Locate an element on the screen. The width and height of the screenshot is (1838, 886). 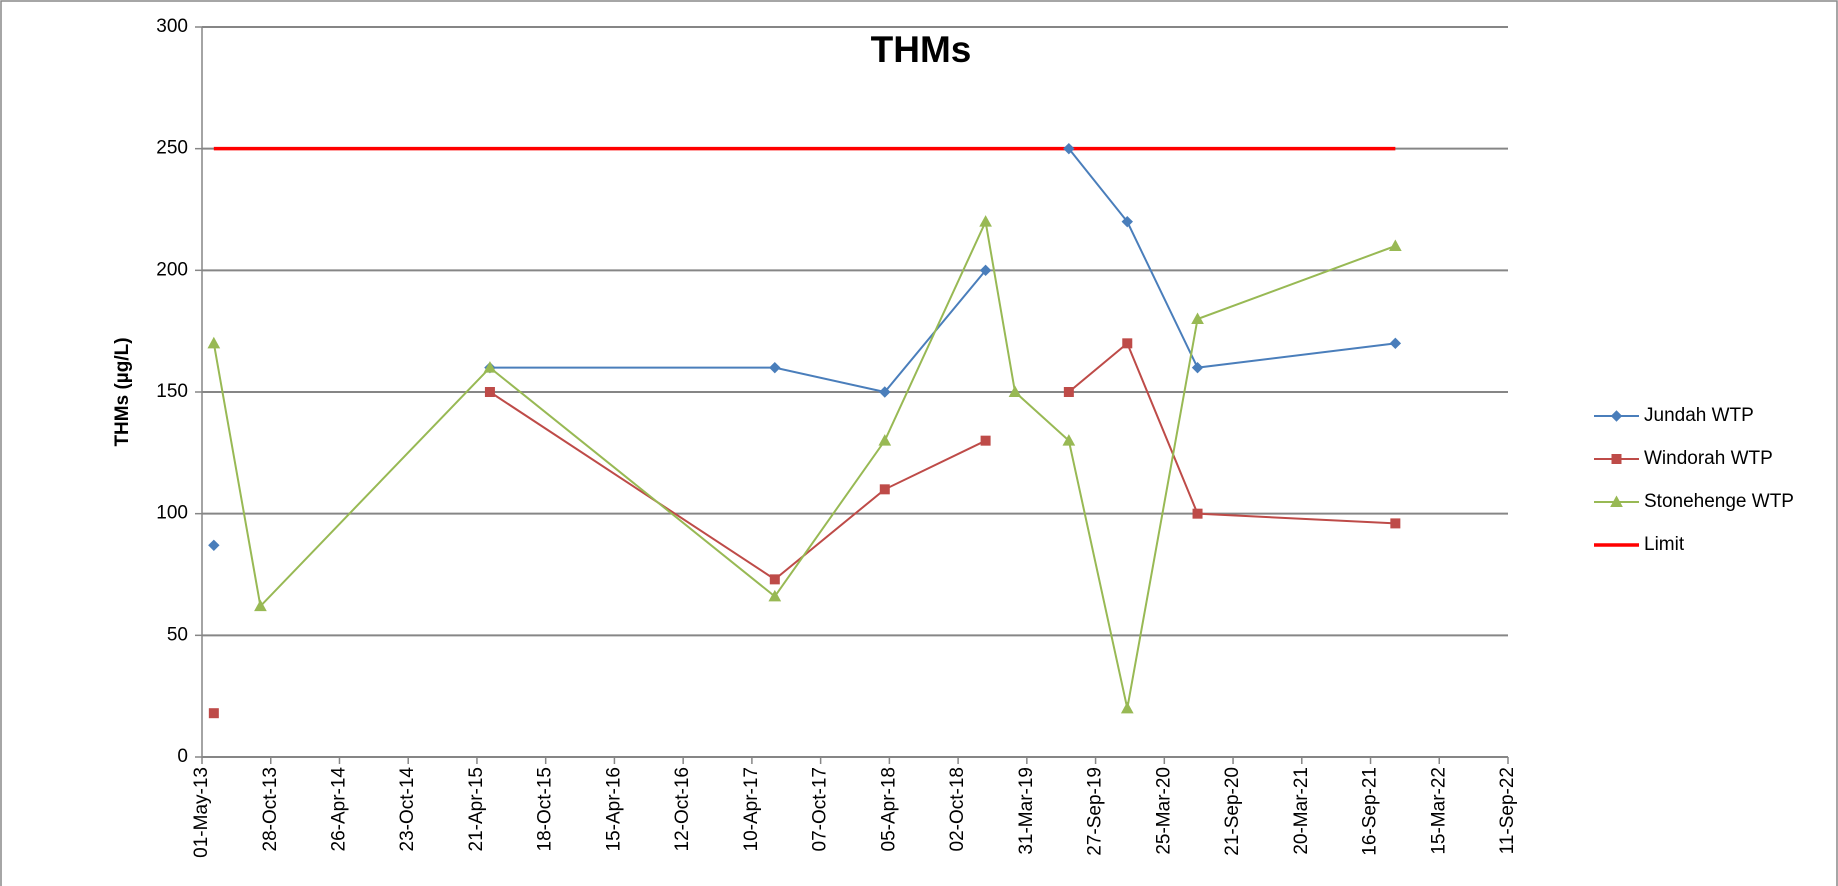
legend-label: Stonehenge WTP is located at coordinates (1719, 501).